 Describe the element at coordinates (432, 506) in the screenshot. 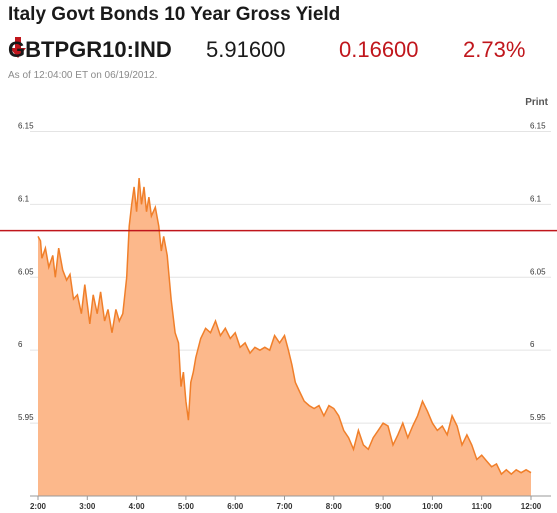

I see `x-tick-label: 10:00` at that location.